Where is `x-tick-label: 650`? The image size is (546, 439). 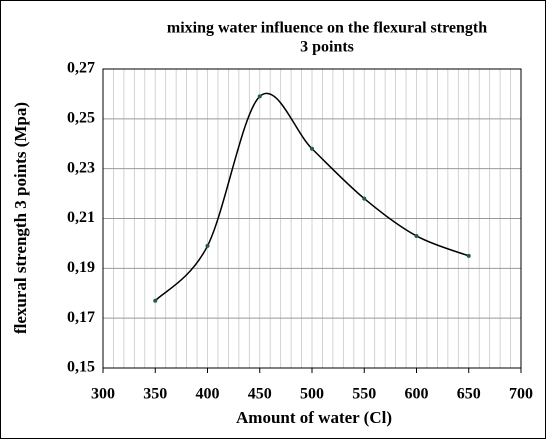 x-tick-label: 650 is located at coordinates (469, 394).